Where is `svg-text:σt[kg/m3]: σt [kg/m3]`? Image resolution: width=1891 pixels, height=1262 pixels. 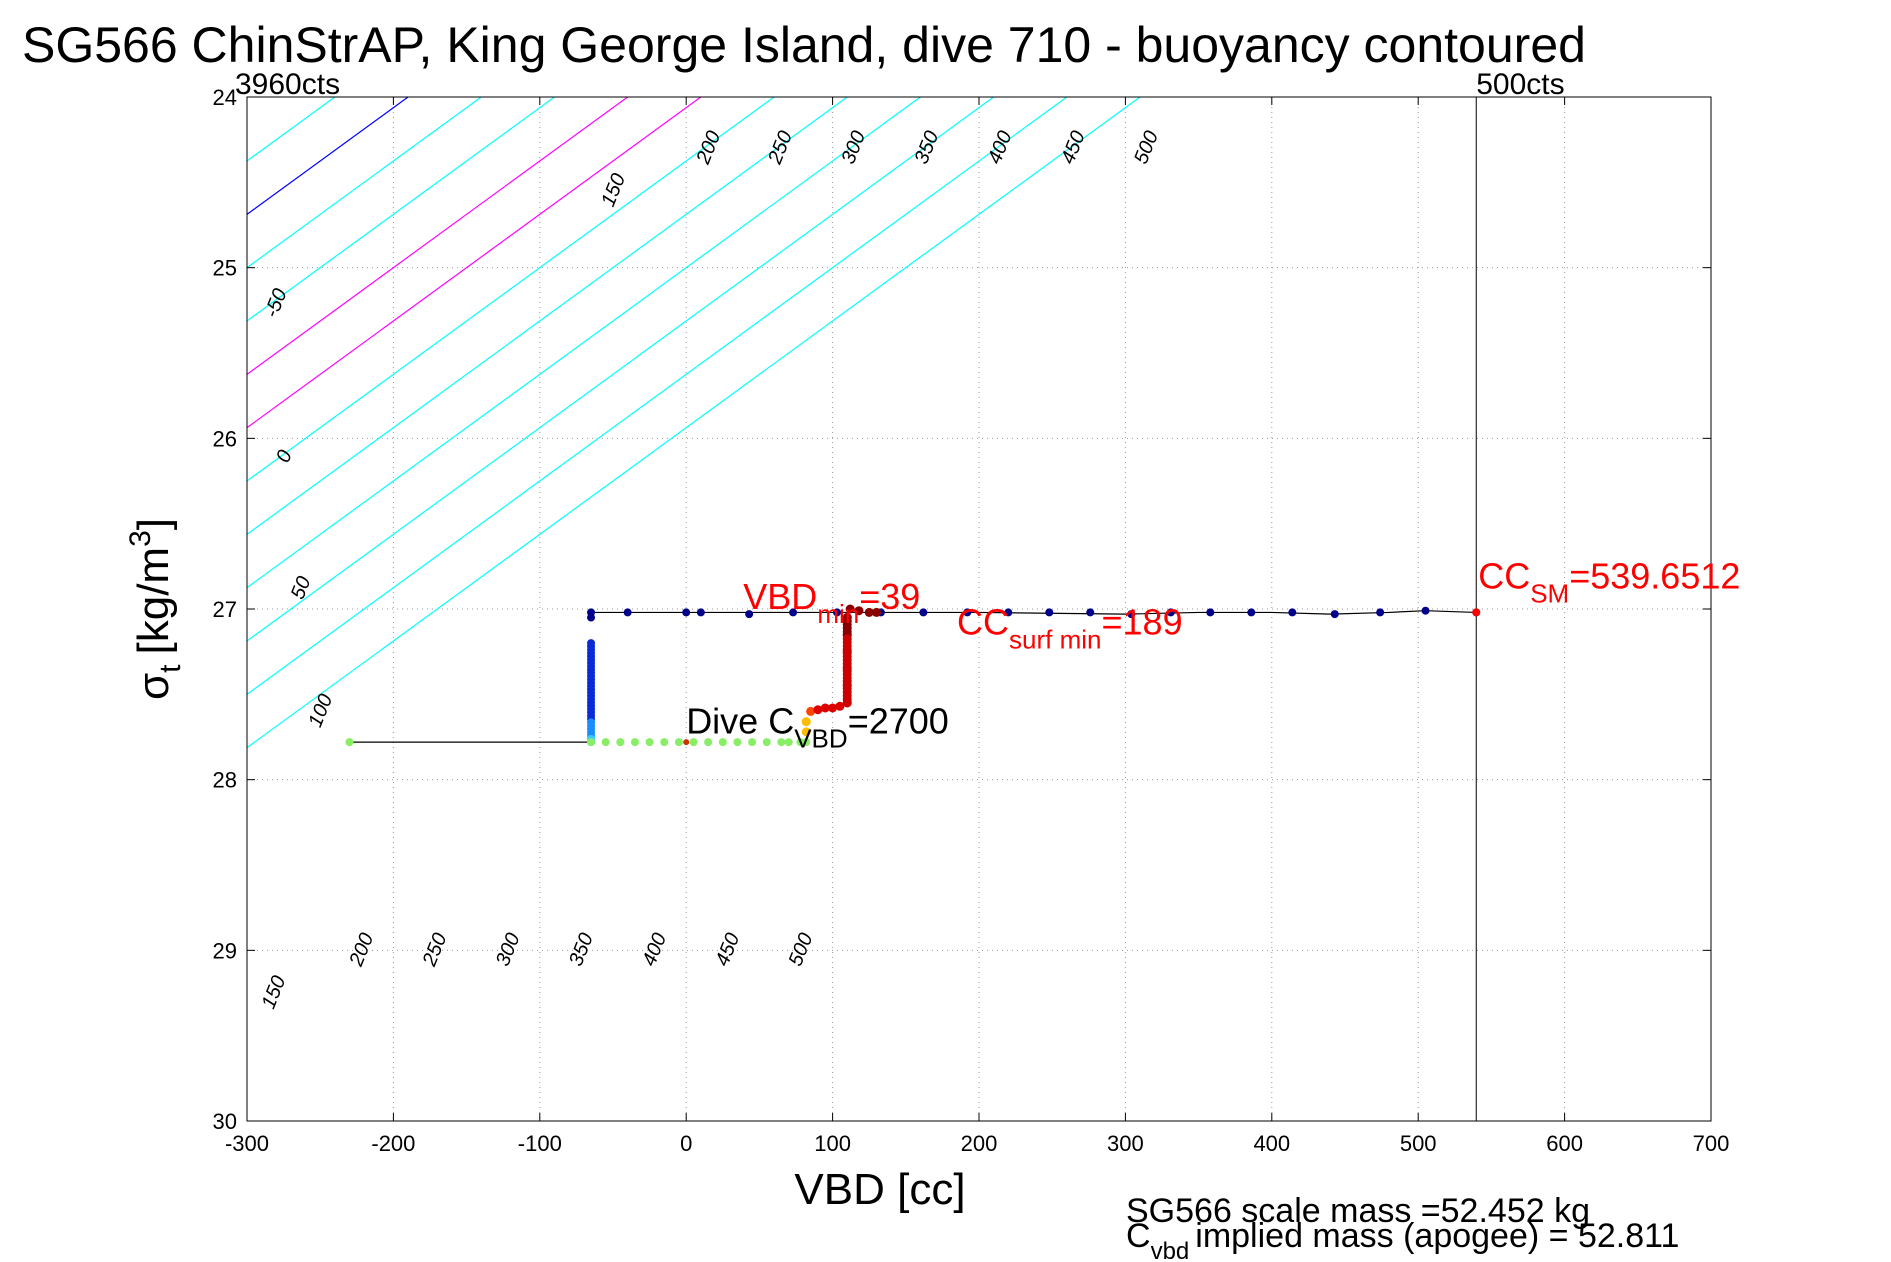
svg-text:σt[kg/m3]: σt [kg/m3] is located at coordinates (155, 609).